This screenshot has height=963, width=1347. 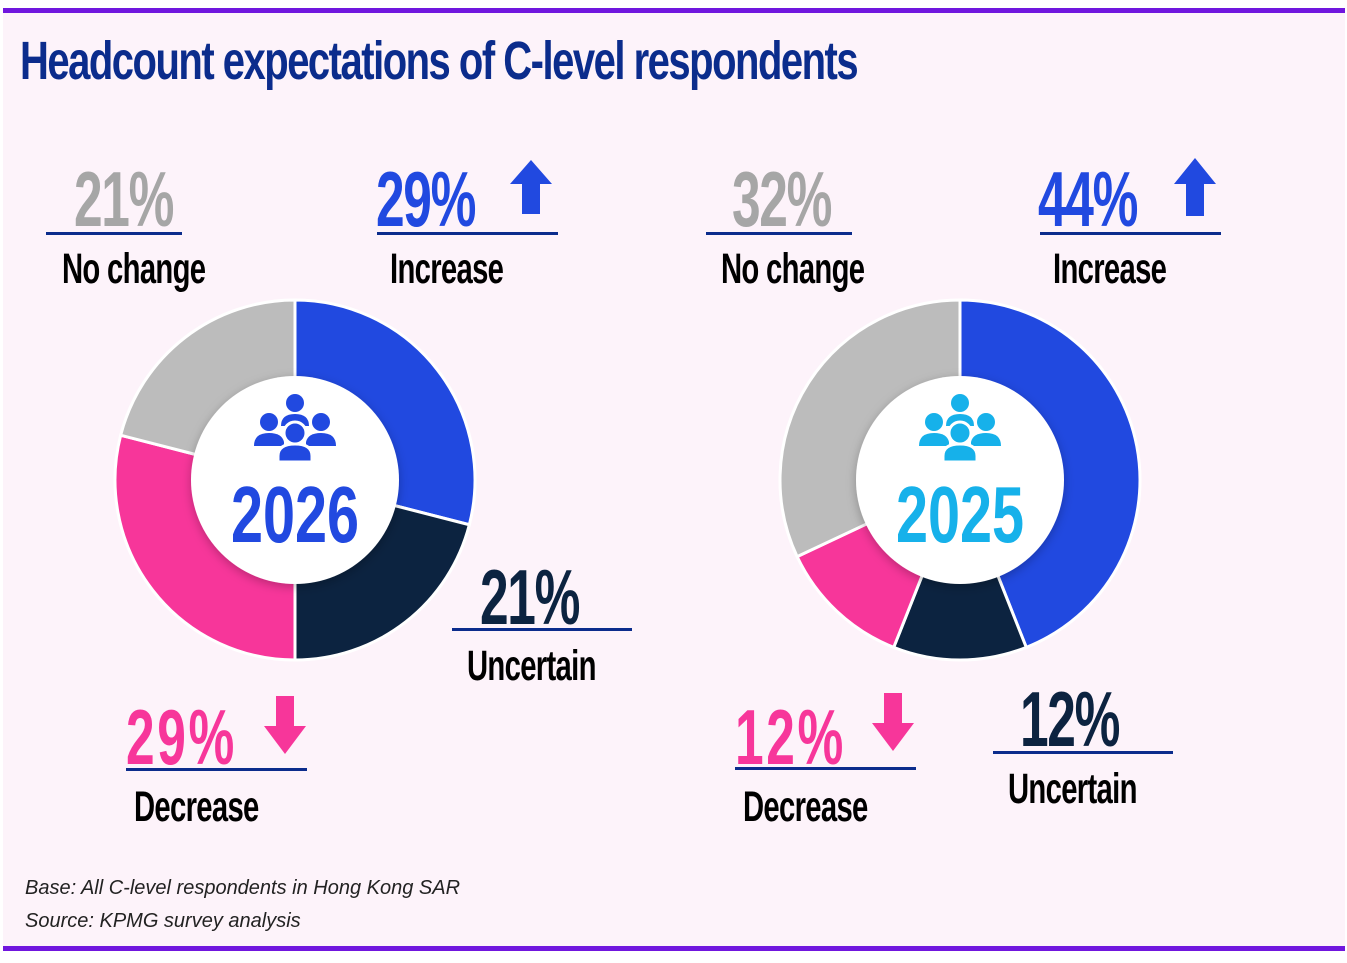 What do you see at coordinates (1083, 752) in the screenshot?
I see `uncertain-underline-2025` at bounding box center [1083, 752].